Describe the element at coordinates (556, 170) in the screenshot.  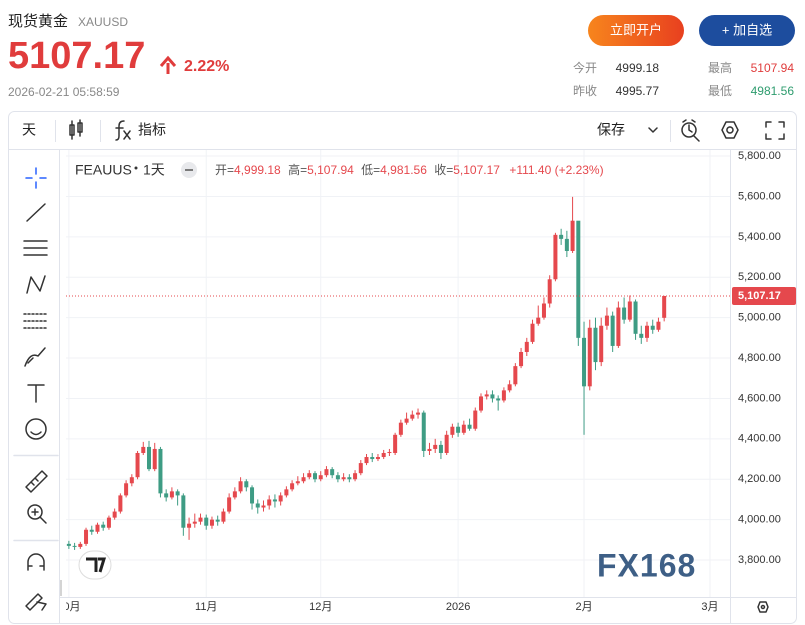
I see `legend-change: +111.40 (+2.23%)` at that location.